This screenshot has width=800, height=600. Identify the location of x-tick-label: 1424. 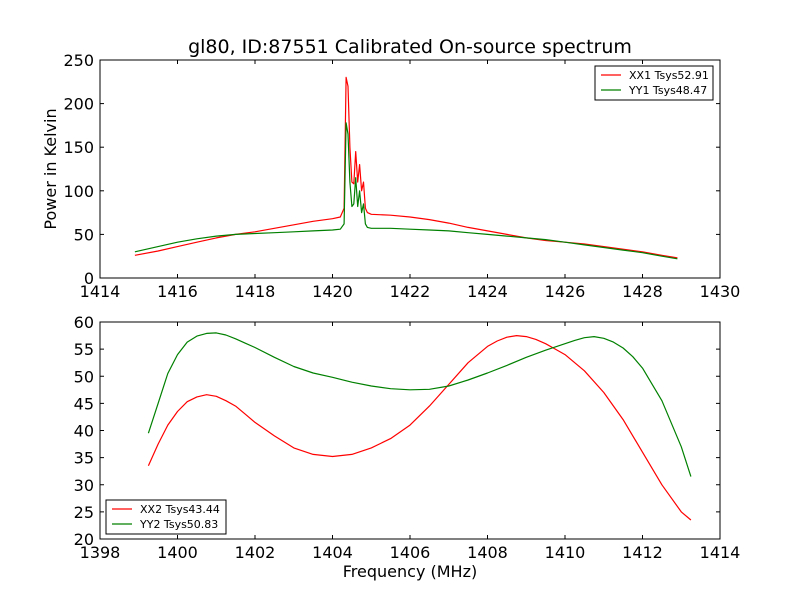
(487, 291).